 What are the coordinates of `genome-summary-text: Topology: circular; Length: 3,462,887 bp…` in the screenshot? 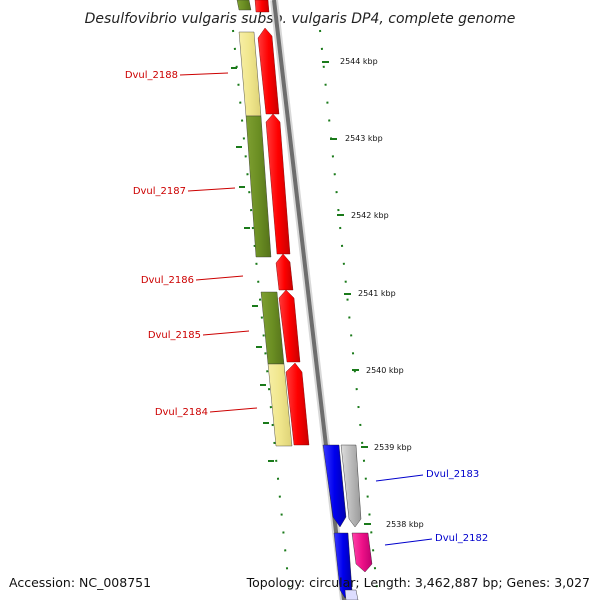 It's located at (418, 582).